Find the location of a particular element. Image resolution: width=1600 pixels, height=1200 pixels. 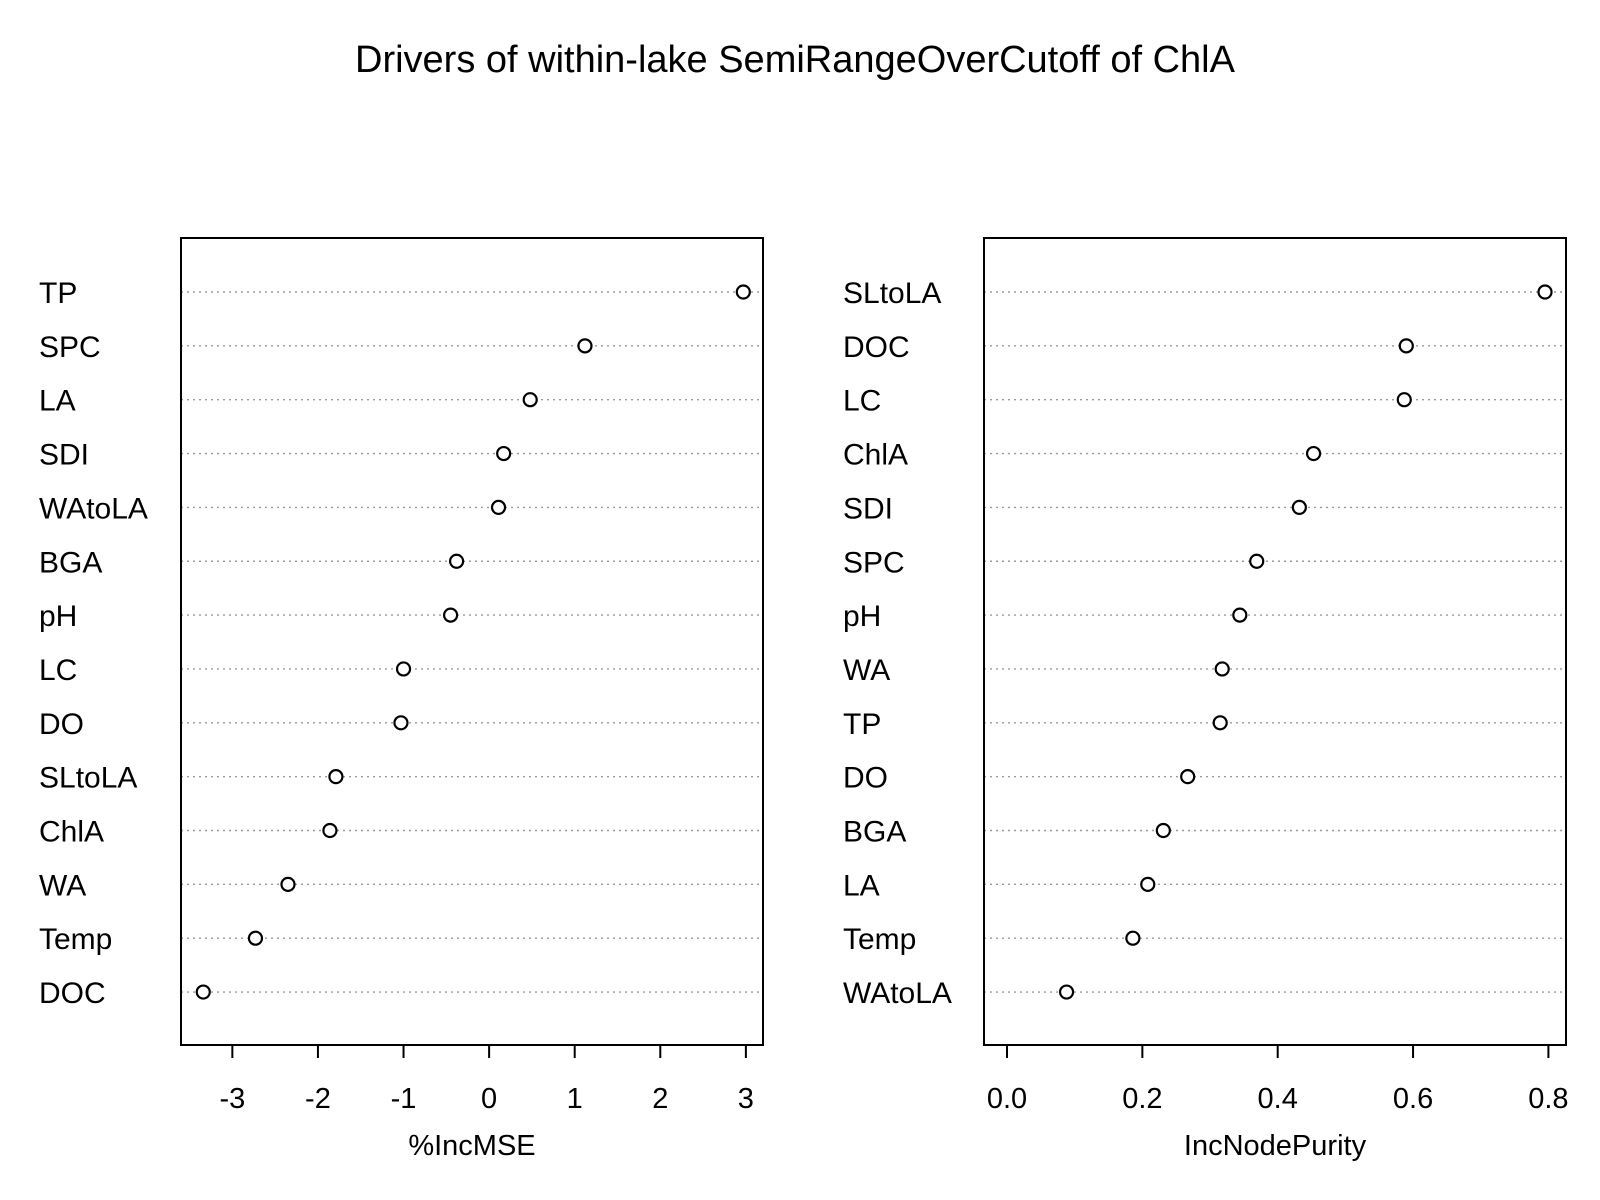

x-tick-label: 0 is located at coordinates (489, 1099).